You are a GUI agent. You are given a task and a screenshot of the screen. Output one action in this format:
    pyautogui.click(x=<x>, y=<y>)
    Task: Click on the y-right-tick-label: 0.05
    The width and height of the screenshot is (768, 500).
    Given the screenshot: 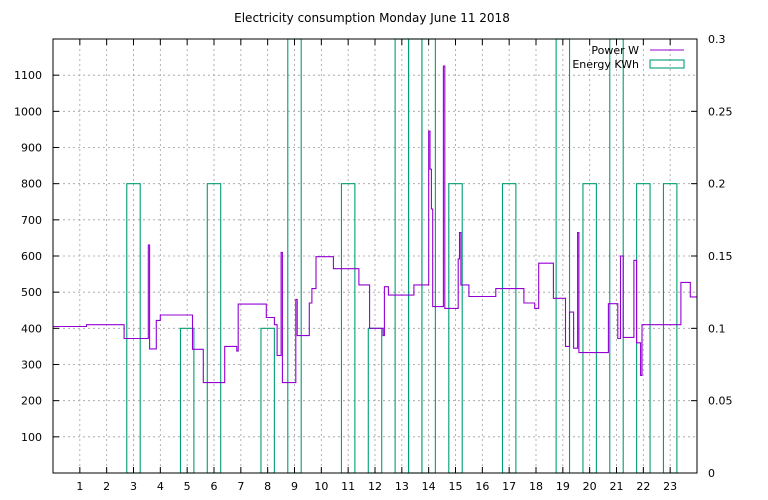 What is the action you would take?
    pyautogui.click(x=720, y=401)
    